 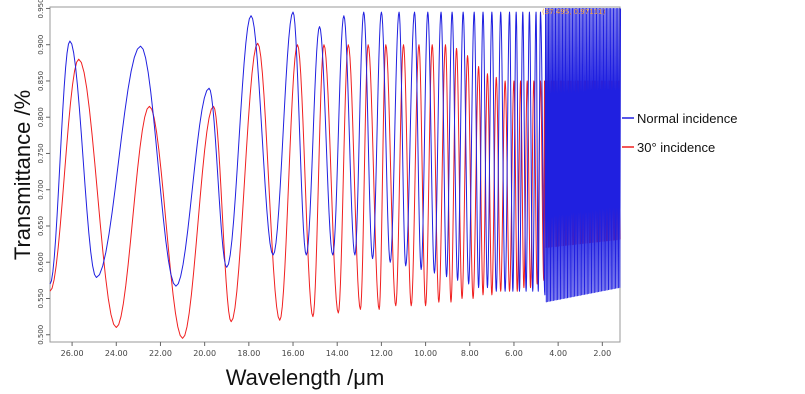 What do you see at coordinates (679, 133) in the screenshot?
I see `legend: Normal incidence 30° incidence` at bounding box center [679, 133].